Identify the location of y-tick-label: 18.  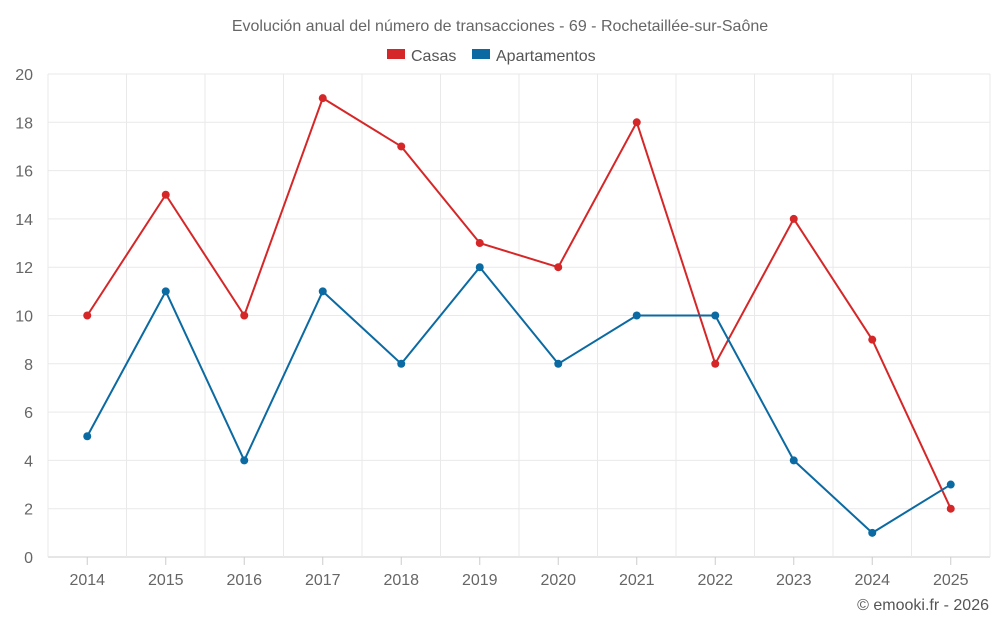
(24, 123).